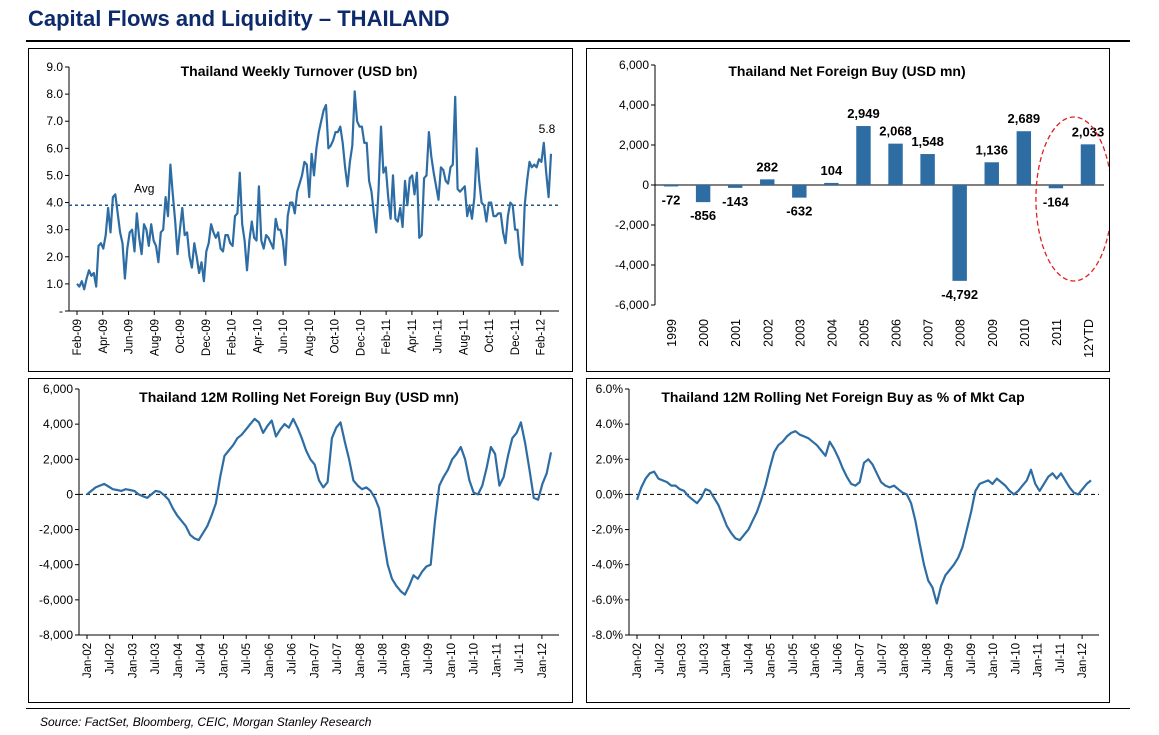 The width and height of the screenshot is (1159, 735). I want to click on x-tick-label: 12YTD, so click(1089, 338).